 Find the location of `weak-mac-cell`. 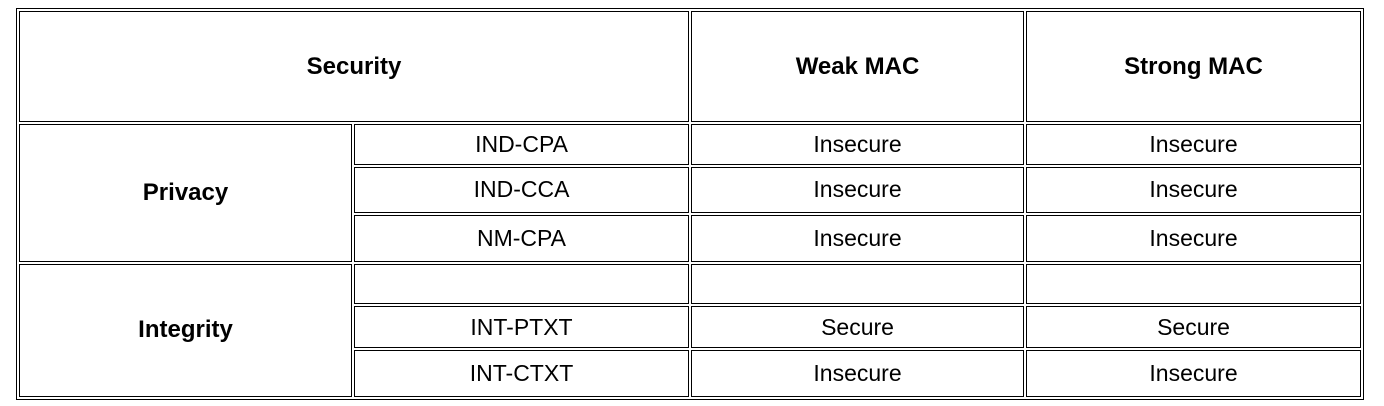

weak-mac-cell is located at coordinates (857, 283).